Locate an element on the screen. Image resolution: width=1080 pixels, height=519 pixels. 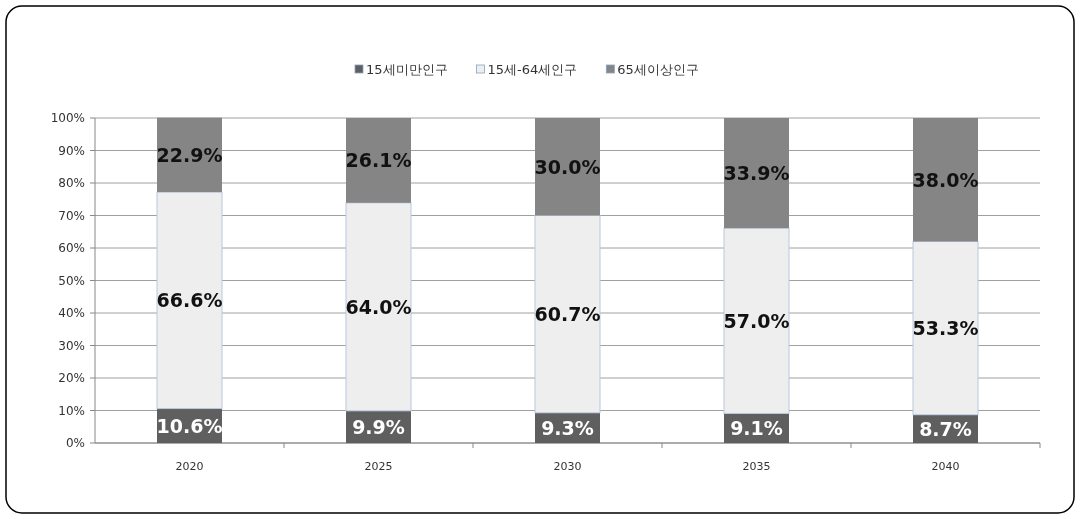
y-tick-label: 10% is located at coordinates (71, 410).